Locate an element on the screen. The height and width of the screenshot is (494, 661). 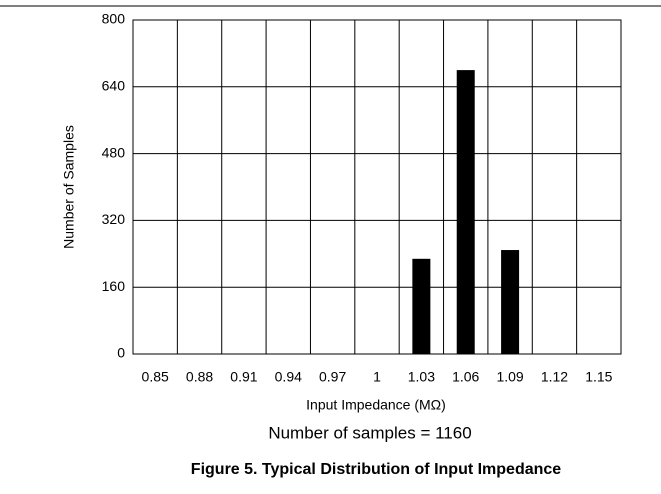
x-tick-label: 0.88 is located at coordinates (199, 377).